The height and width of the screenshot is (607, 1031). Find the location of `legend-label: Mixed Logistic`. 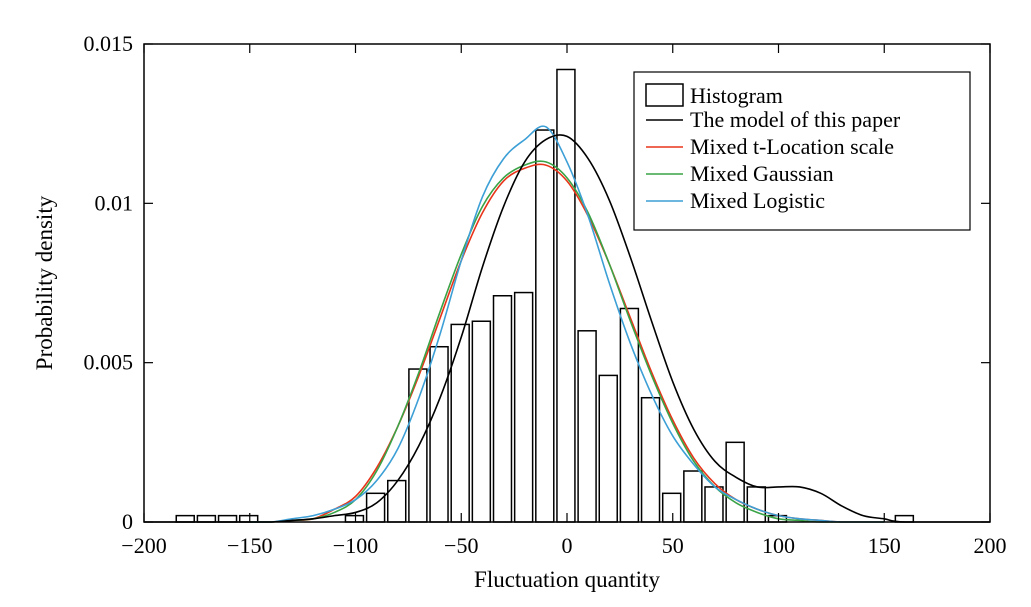

legend-label: Mixed Logistic is located at coordinates (757, 200).